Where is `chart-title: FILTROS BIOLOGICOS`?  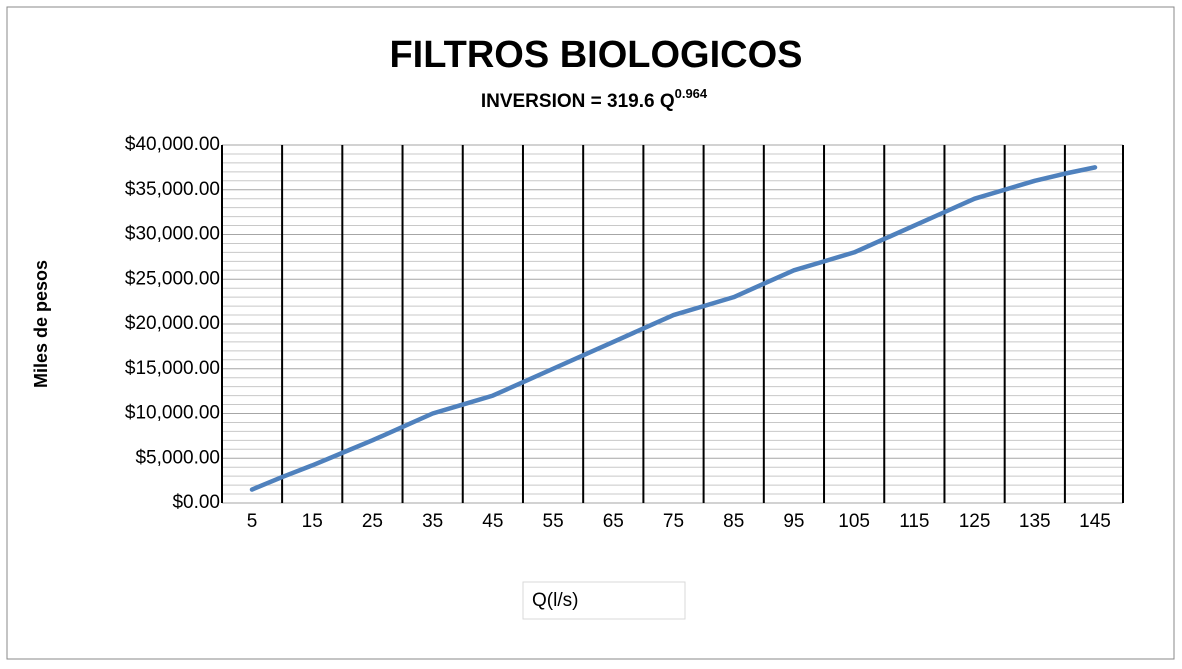 chart-title: FILTROS BIOLOGICOS is located at coordinates (595, 55).